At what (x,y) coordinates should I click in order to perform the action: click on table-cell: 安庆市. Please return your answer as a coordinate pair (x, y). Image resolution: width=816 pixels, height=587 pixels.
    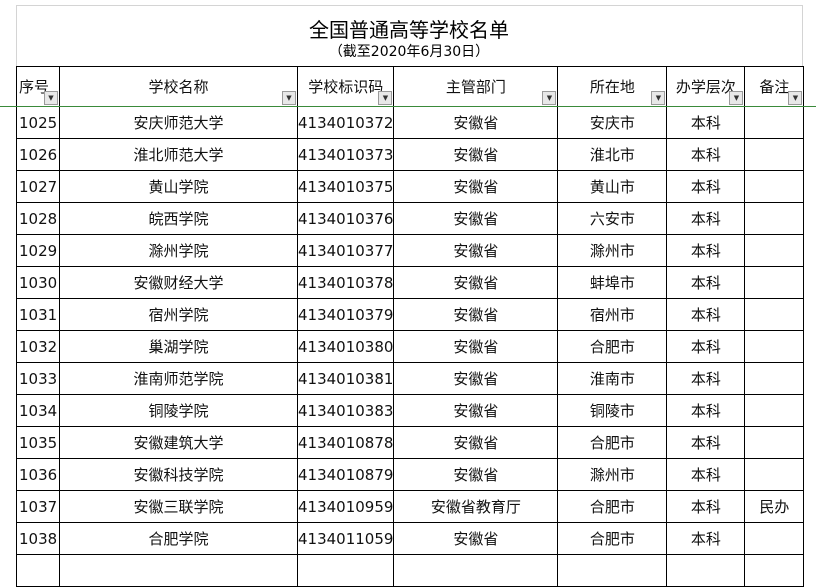
    Looking at the image, I should click on (612, 122).